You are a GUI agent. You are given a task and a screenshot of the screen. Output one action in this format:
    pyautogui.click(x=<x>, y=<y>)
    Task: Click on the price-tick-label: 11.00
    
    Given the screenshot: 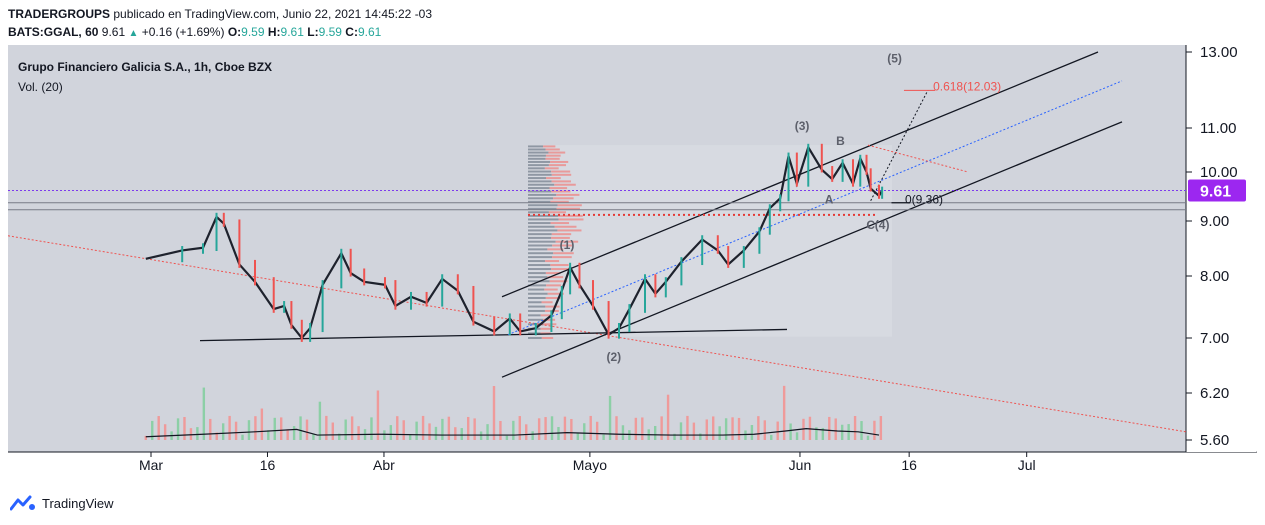 What is the action you would take?
    pyautogui.click(x=1218, y=128)
    